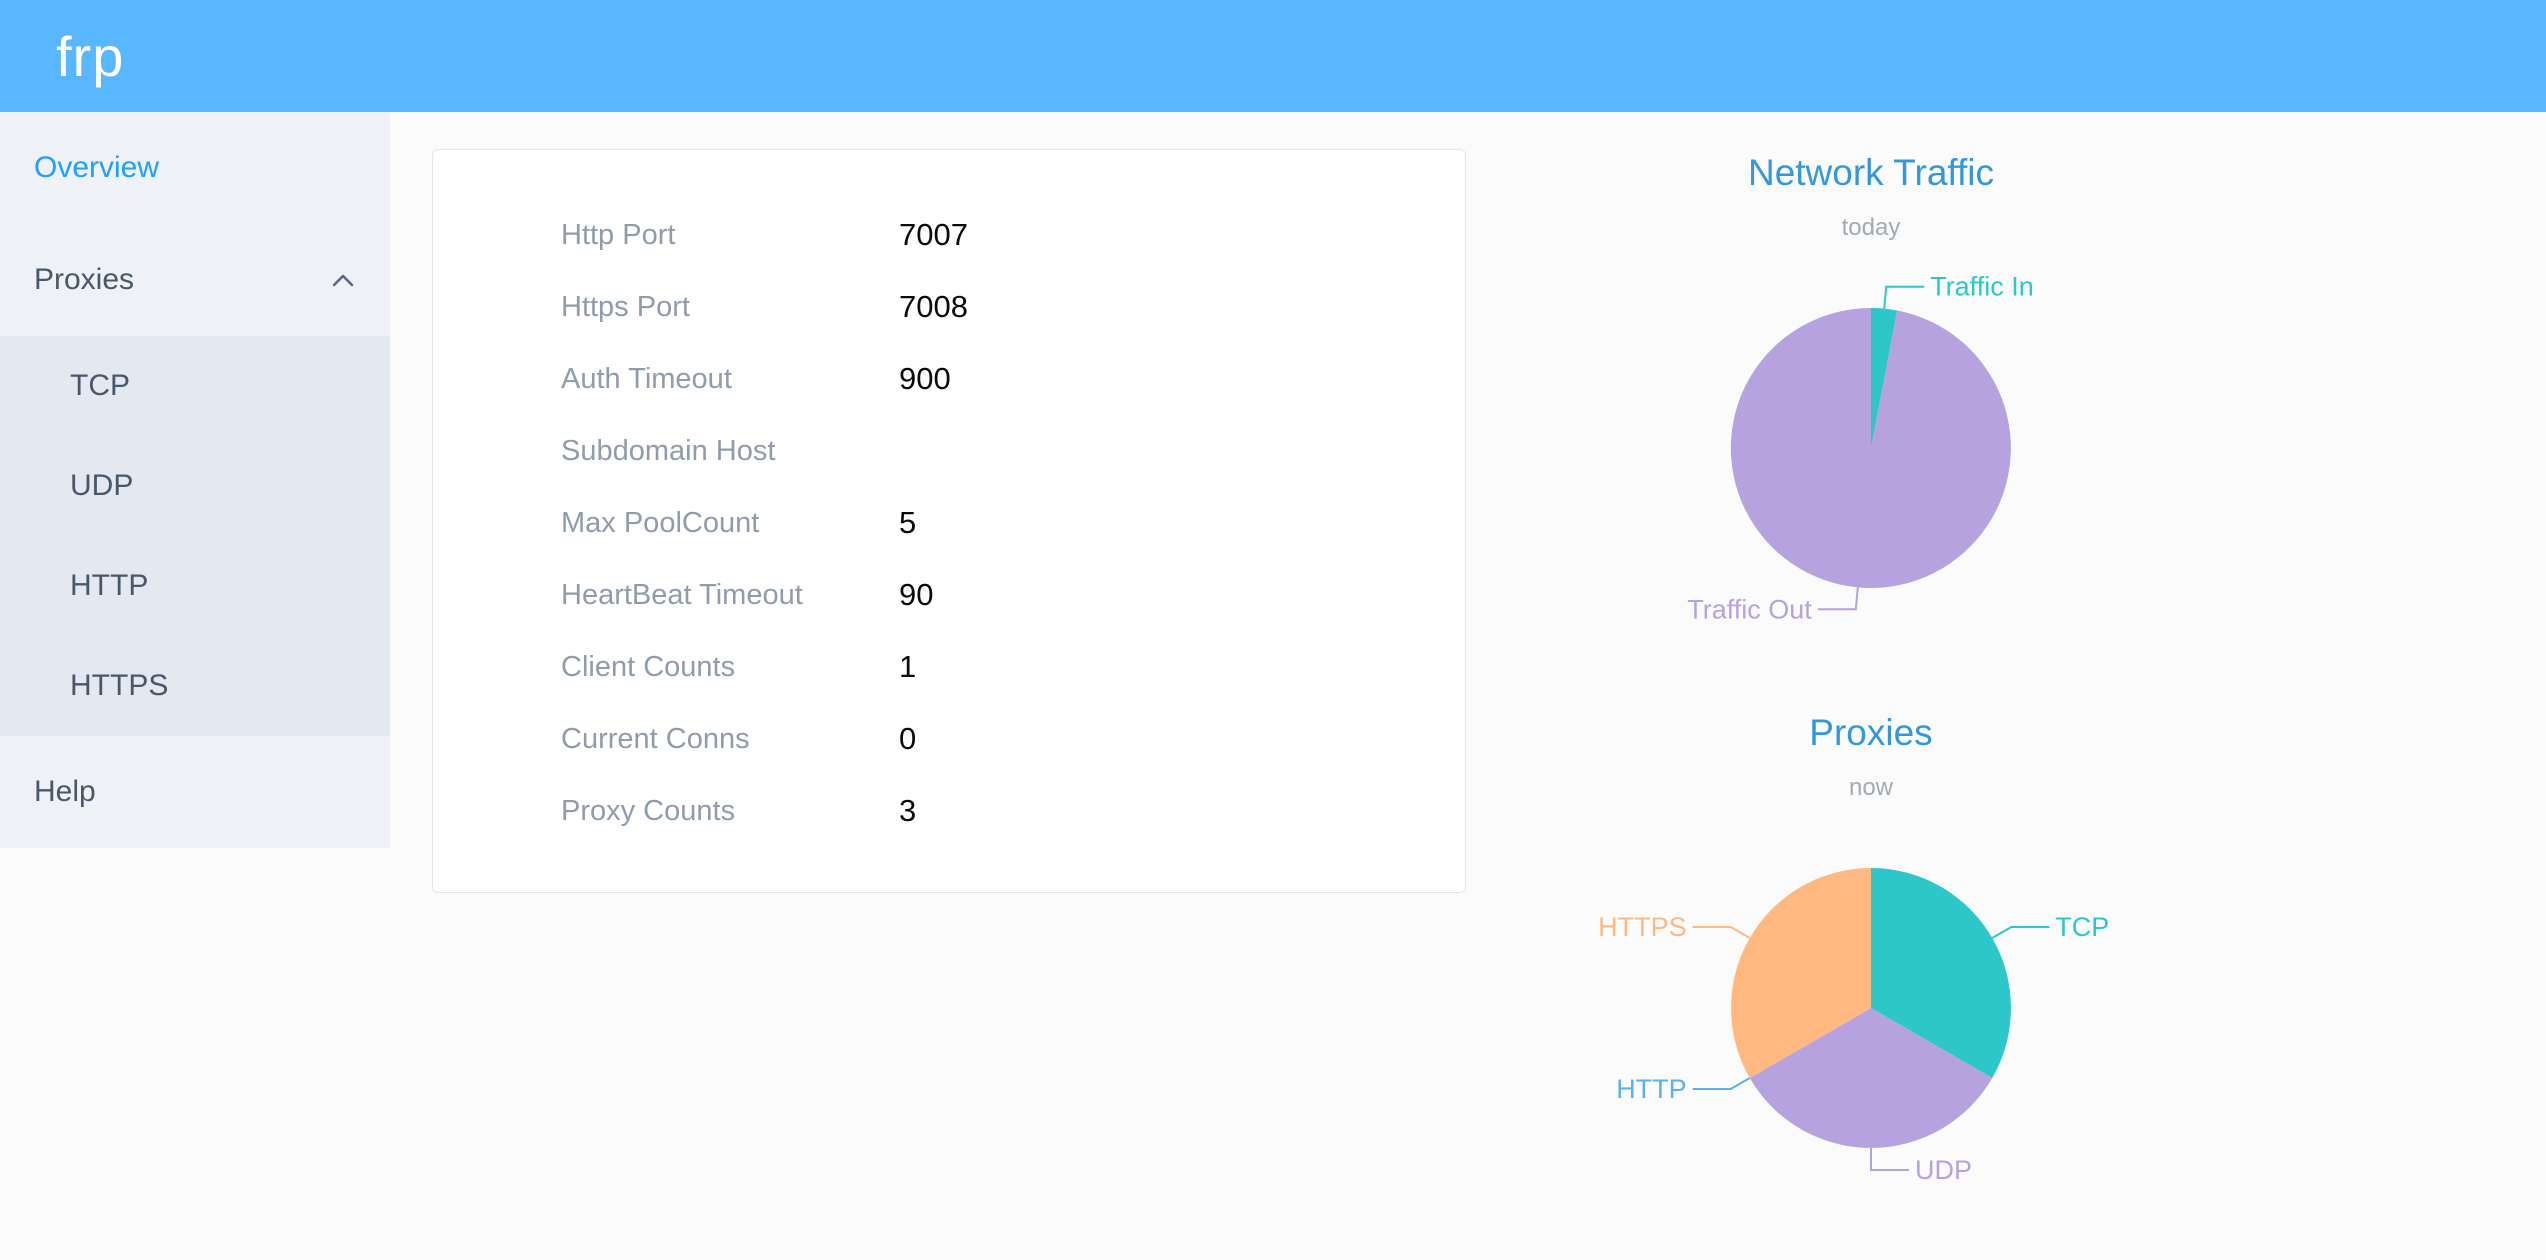  What do you see at coordinates (195, 586) in the screenshot?
I see `sidebar-item-http: HTTP` at bounding box center [195, 586].